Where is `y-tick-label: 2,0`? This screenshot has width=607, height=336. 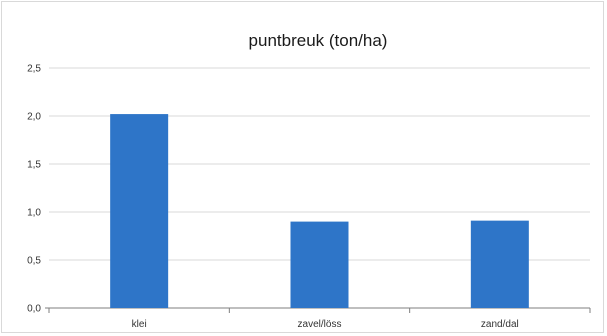 y-tick-label: 2,0 is located at coordinates (34, 117).